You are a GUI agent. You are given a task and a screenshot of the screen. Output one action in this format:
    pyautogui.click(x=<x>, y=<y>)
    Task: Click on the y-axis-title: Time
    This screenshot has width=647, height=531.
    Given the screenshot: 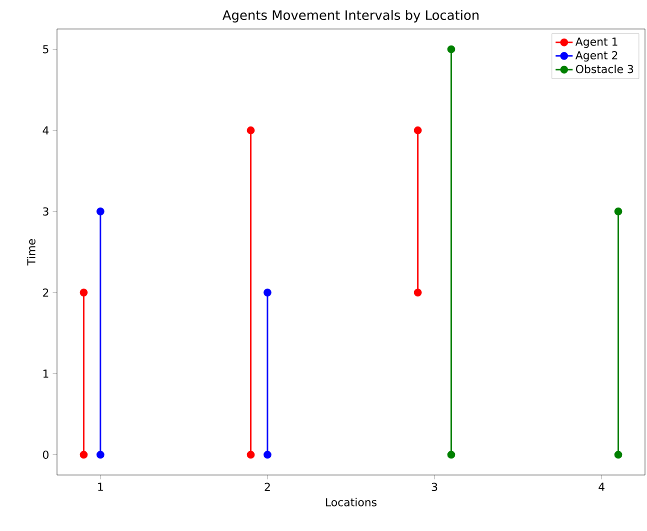 What is the action you would take?
    pyautogui.click(x=31, y=252)
    